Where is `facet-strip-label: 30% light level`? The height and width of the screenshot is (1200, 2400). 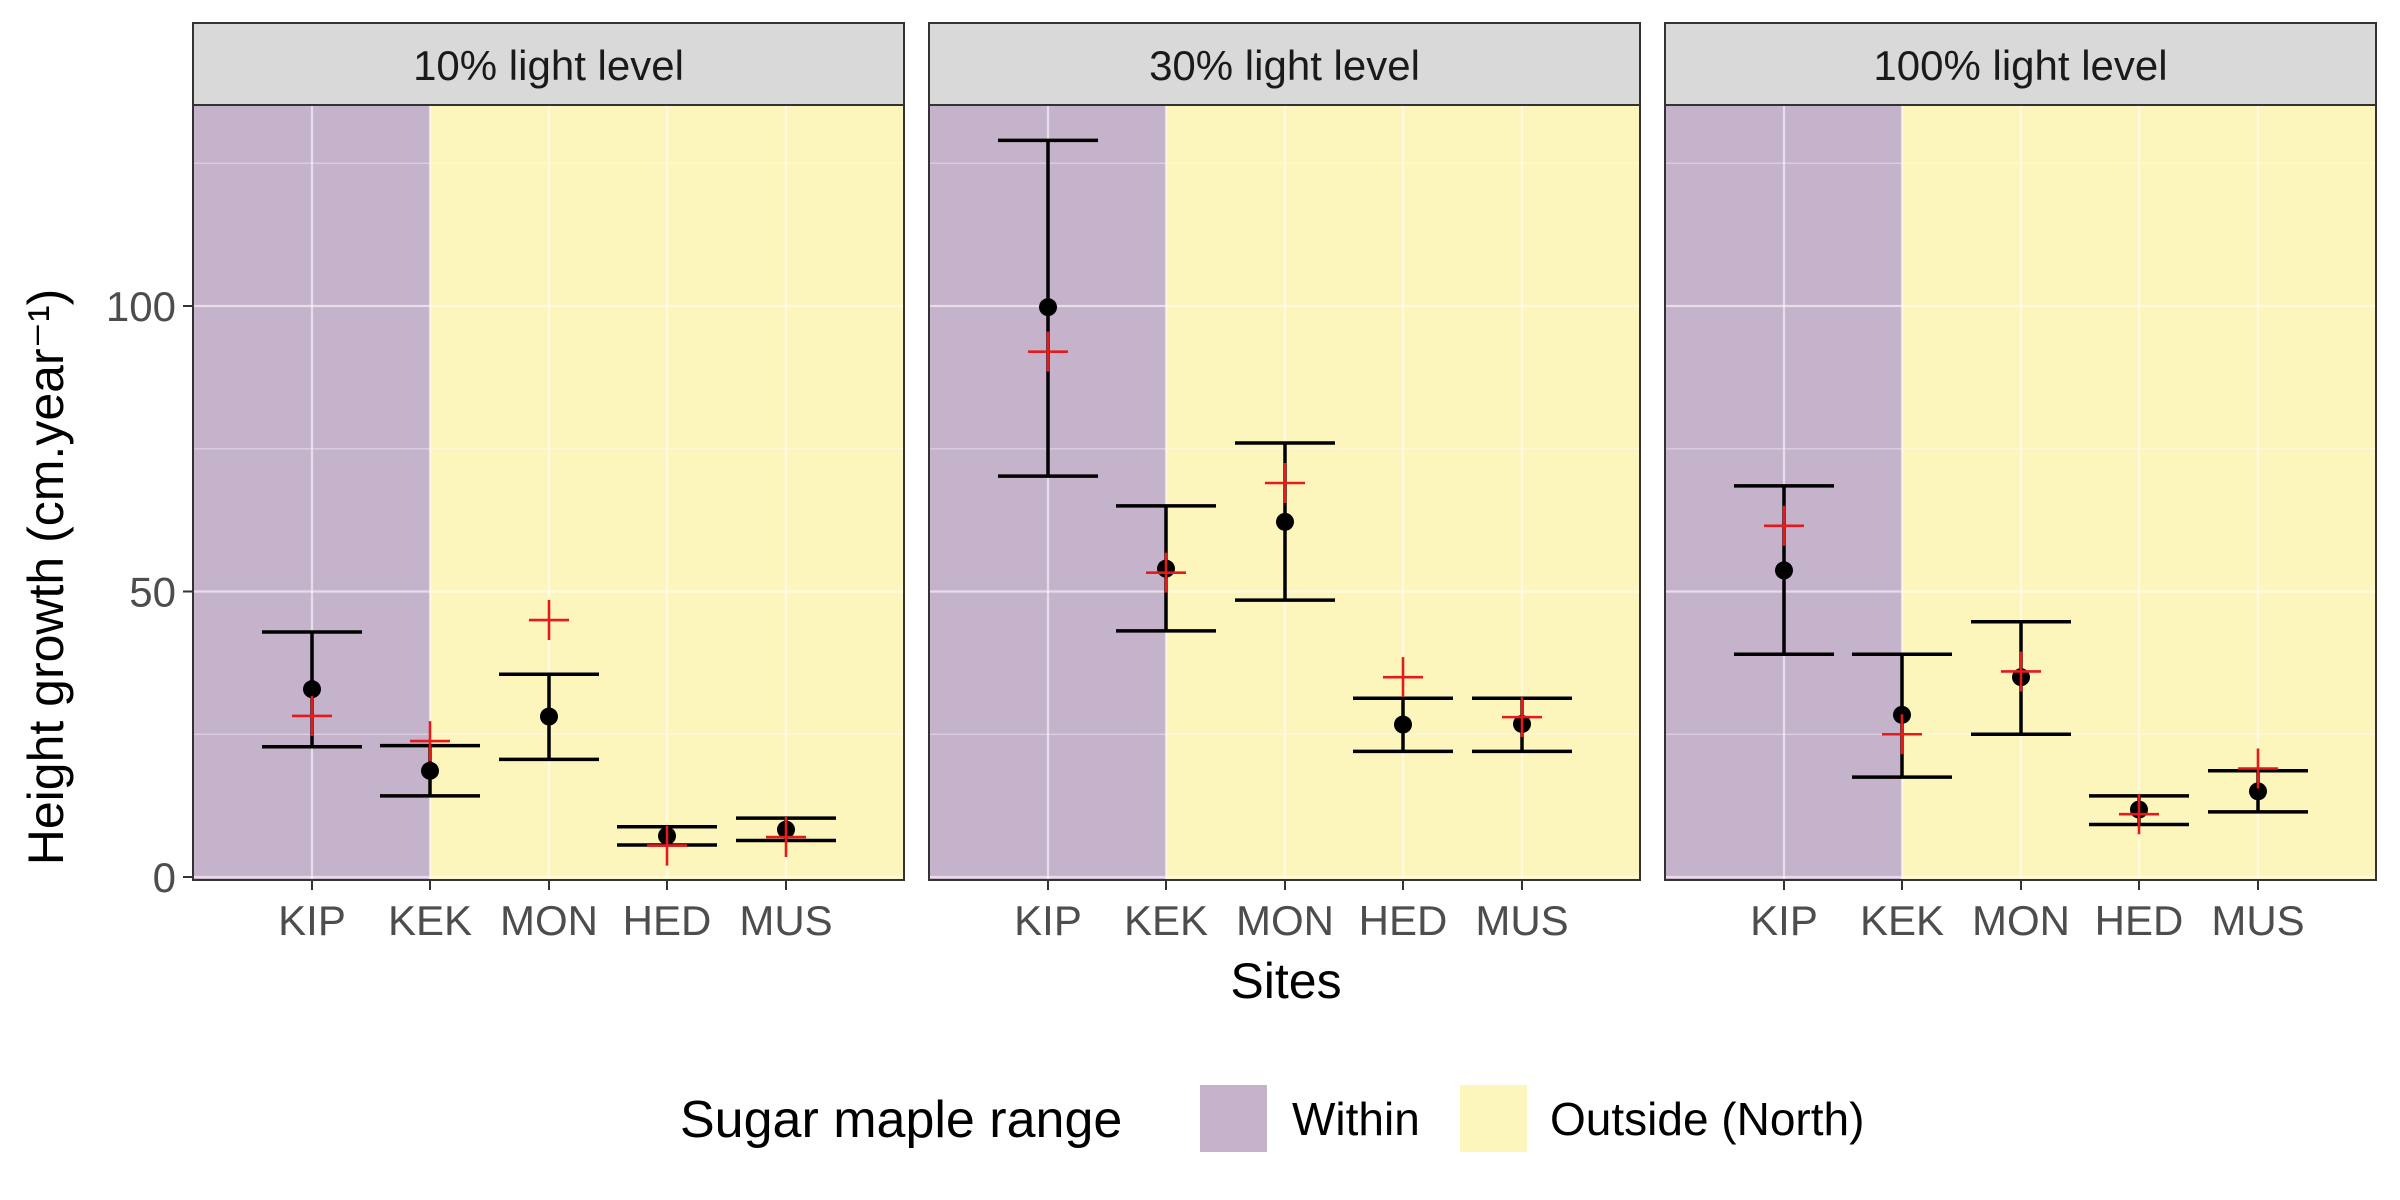
facet-strip-label: 30% light level is located at coordinates (1284, 65).